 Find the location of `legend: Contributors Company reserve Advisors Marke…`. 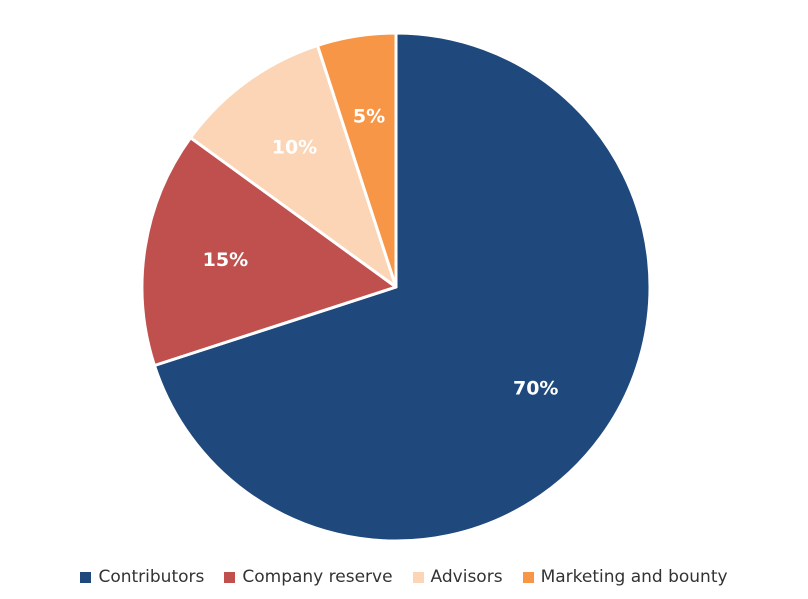

legend: Contributors Company reserve Advisors Marke… is located at coordinates (404, 577).